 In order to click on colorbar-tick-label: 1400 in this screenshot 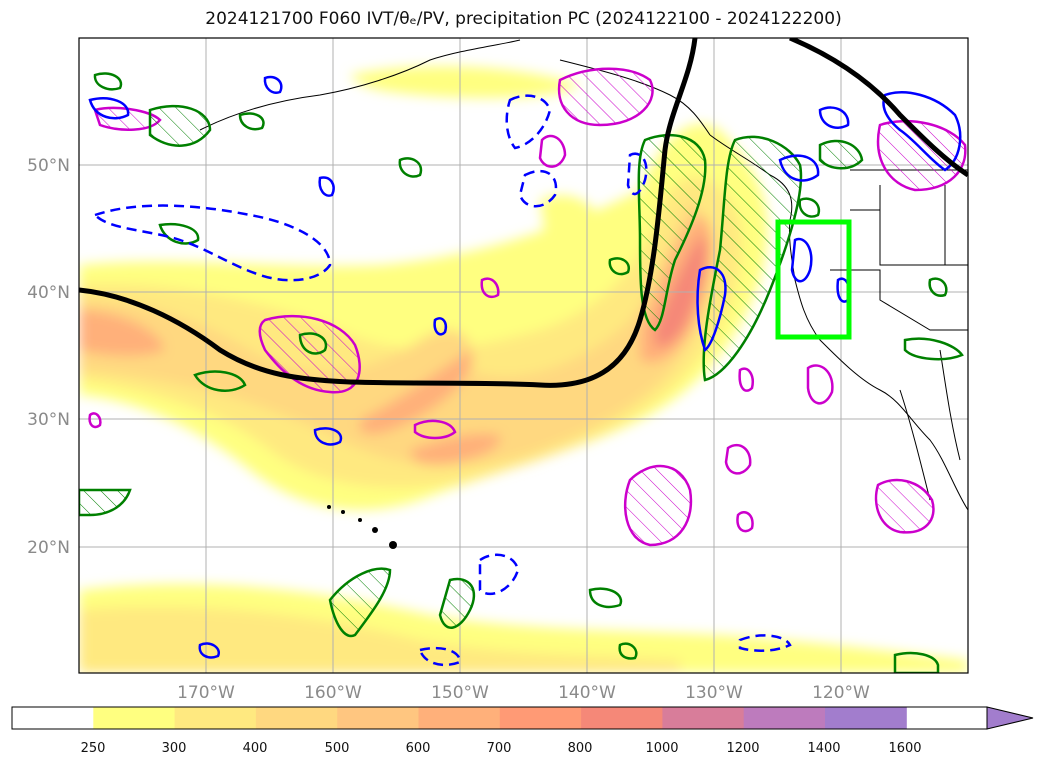, I will do `click(823, 748)`.